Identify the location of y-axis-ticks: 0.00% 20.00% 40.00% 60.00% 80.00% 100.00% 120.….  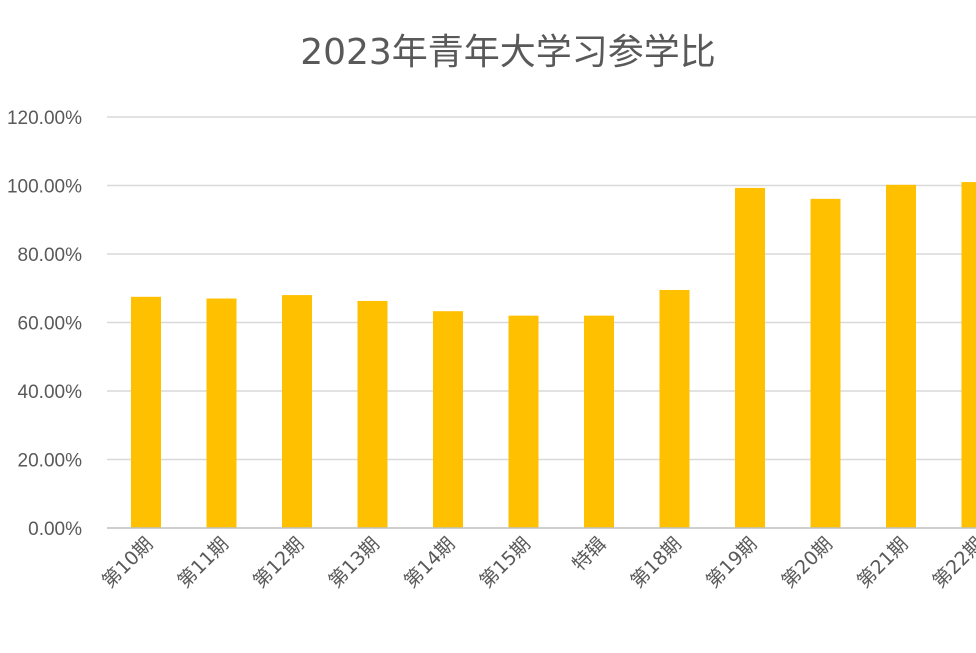
(44, 324).